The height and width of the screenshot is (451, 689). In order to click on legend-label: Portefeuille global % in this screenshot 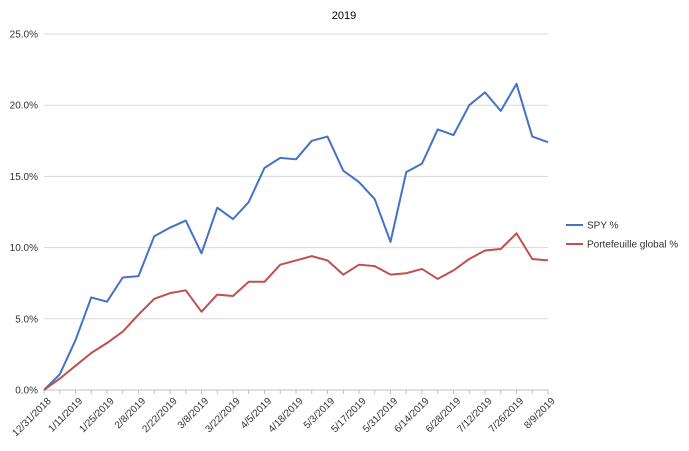, I will do `click(632, 245)`.